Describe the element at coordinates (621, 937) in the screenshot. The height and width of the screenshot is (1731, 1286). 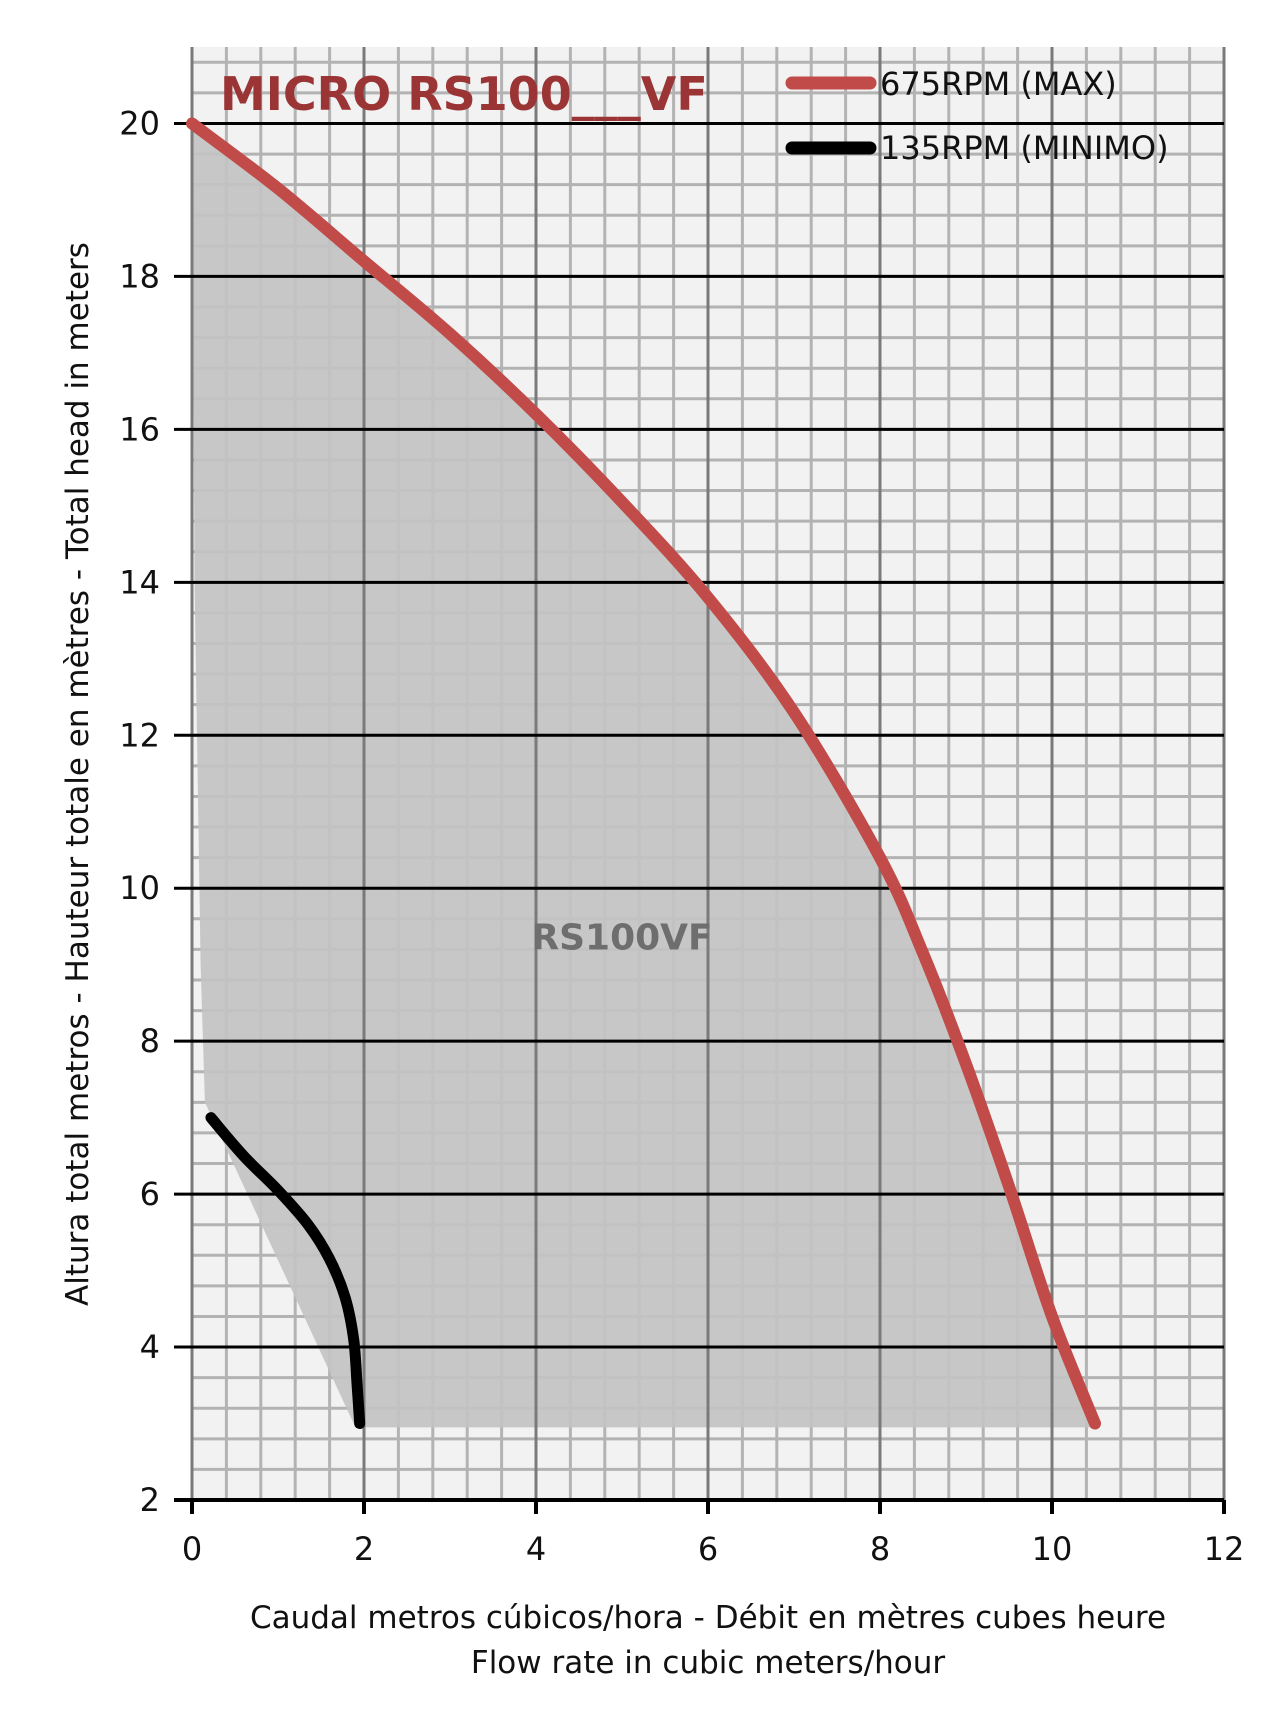
I see `region-label: RS100VF` at that location.